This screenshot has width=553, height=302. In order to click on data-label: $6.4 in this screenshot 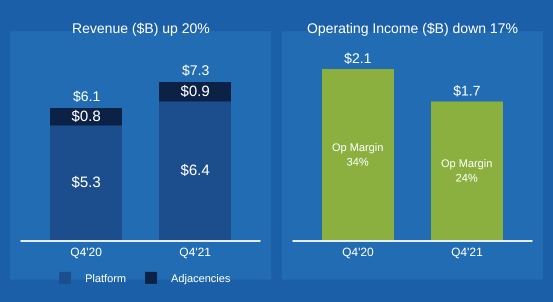, I will do `click(195, 171)`.